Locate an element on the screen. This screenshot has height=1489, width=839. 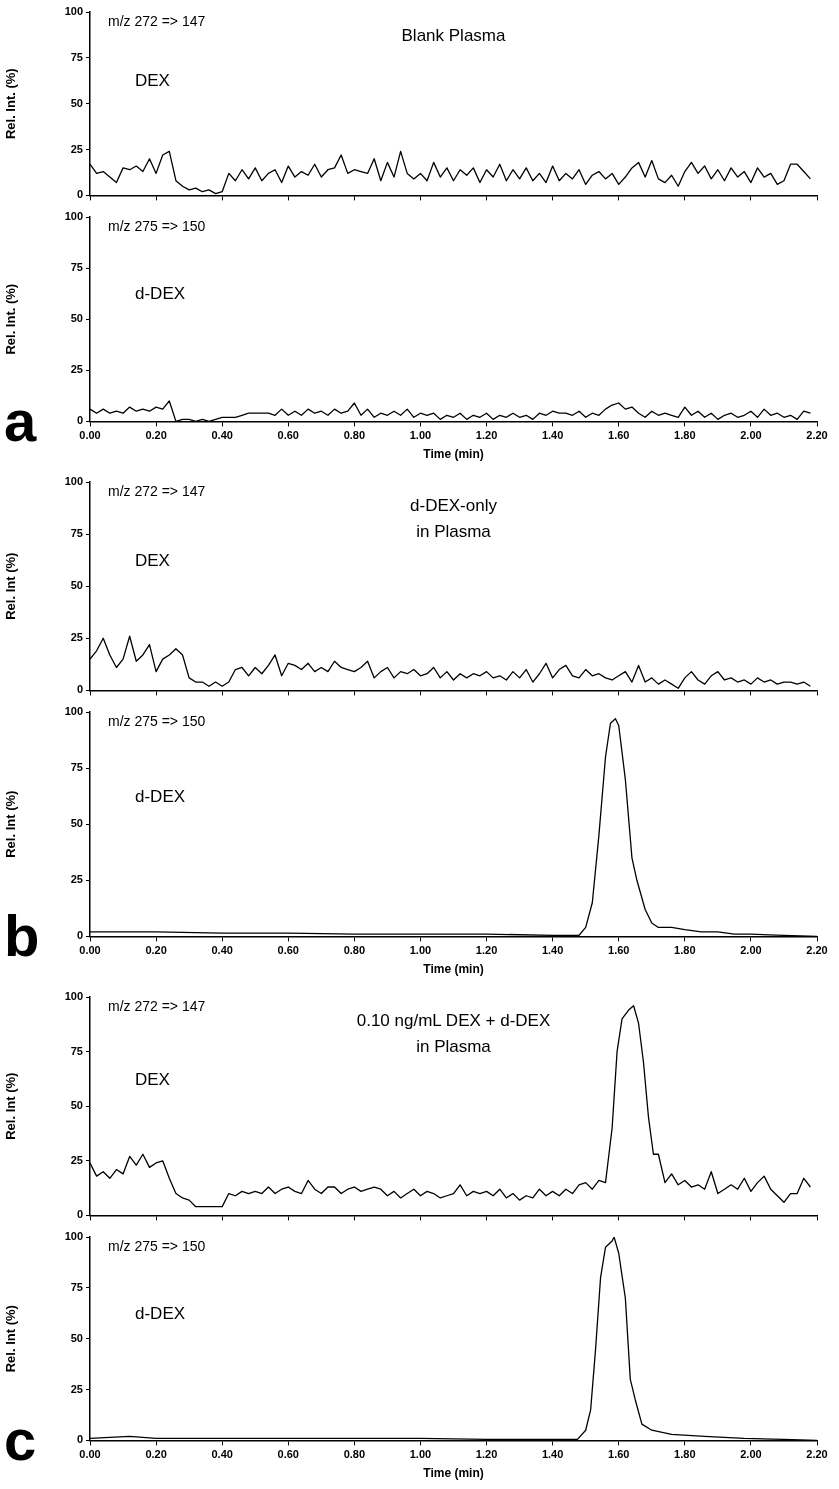
text: 0.10 ng/mL DEX + d-DEX in Plasma is located at coordinates (453, 1033).